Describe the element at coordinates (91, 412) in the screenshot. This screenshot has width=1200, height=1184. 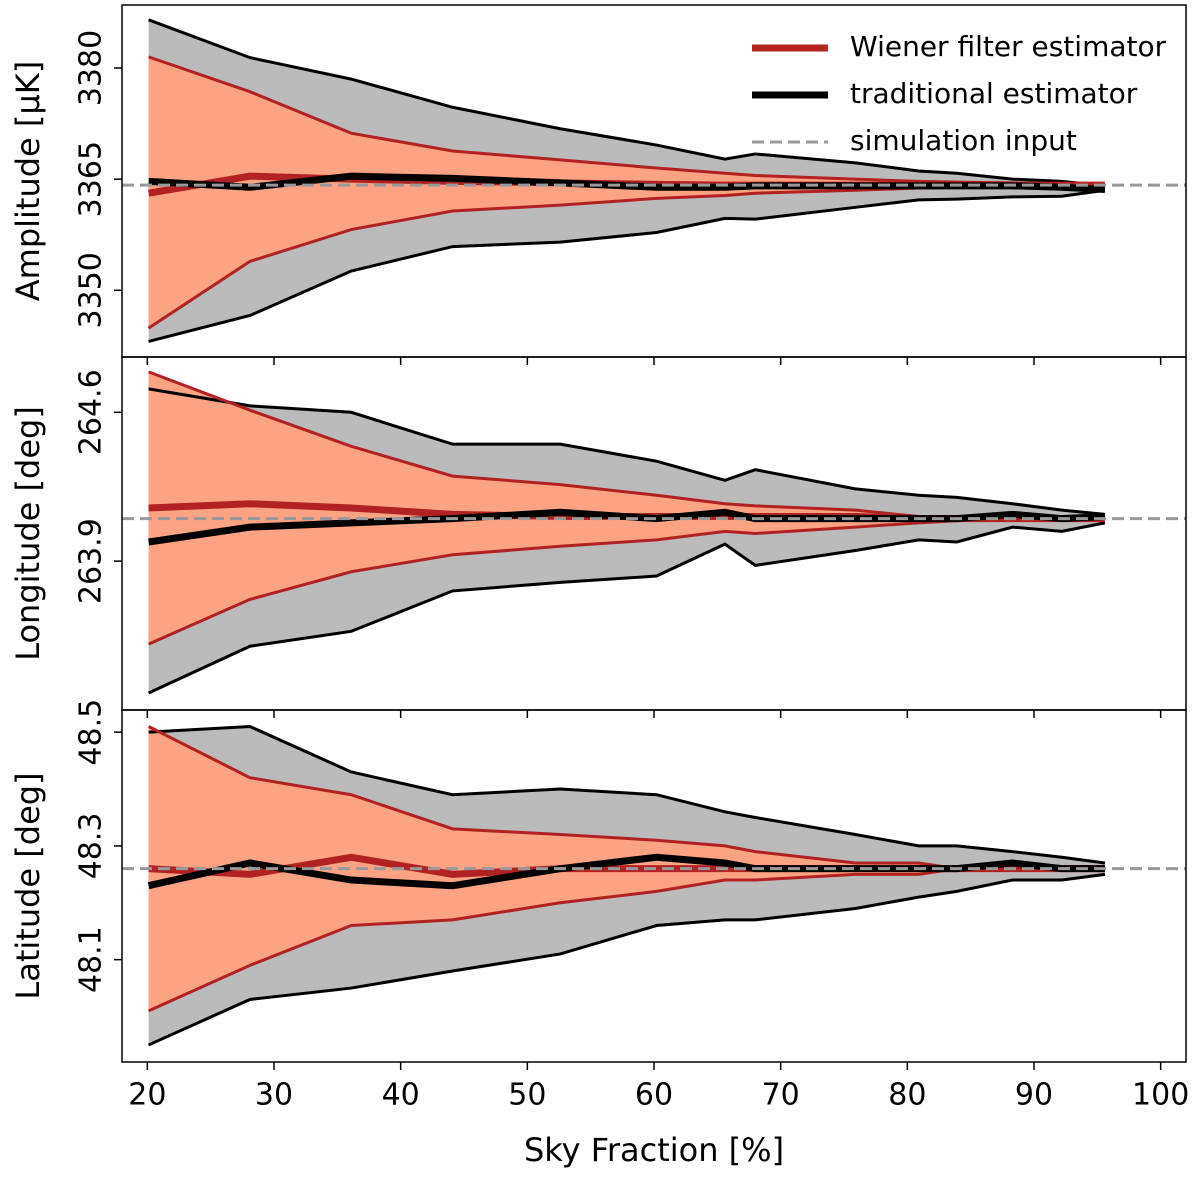
I see `y-tick-label: 264.6` at that location.